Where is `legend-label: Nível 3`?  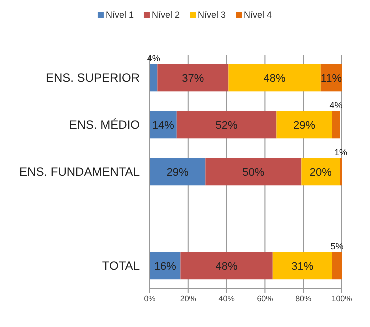 legend-label: Nível 3 is located at coordinates (212, 15).